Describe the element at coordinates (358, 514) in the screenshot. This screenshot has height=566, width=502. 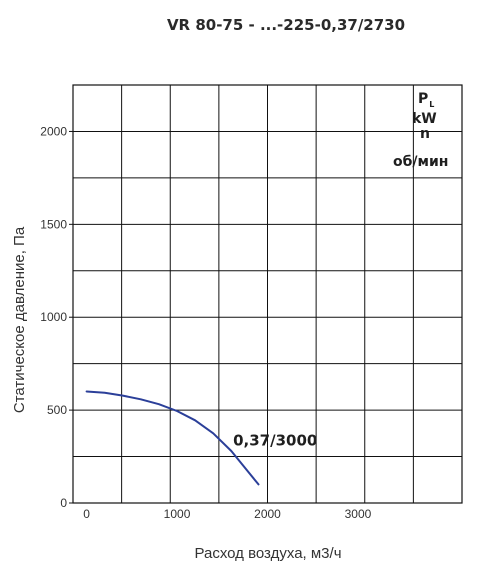
I see `x-tick-label: 3000` at that location.